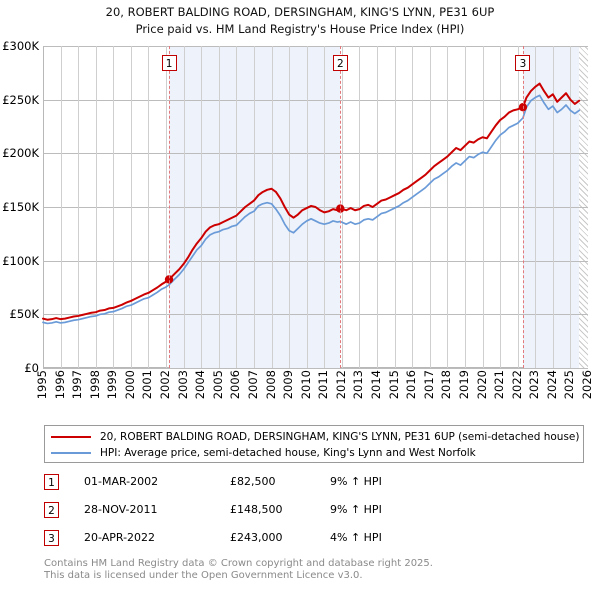  What do you see at coordinates (129, 385) in the screenshot?
I see `x-axis-tick-label: 2000` at bounding box center [129, 385].